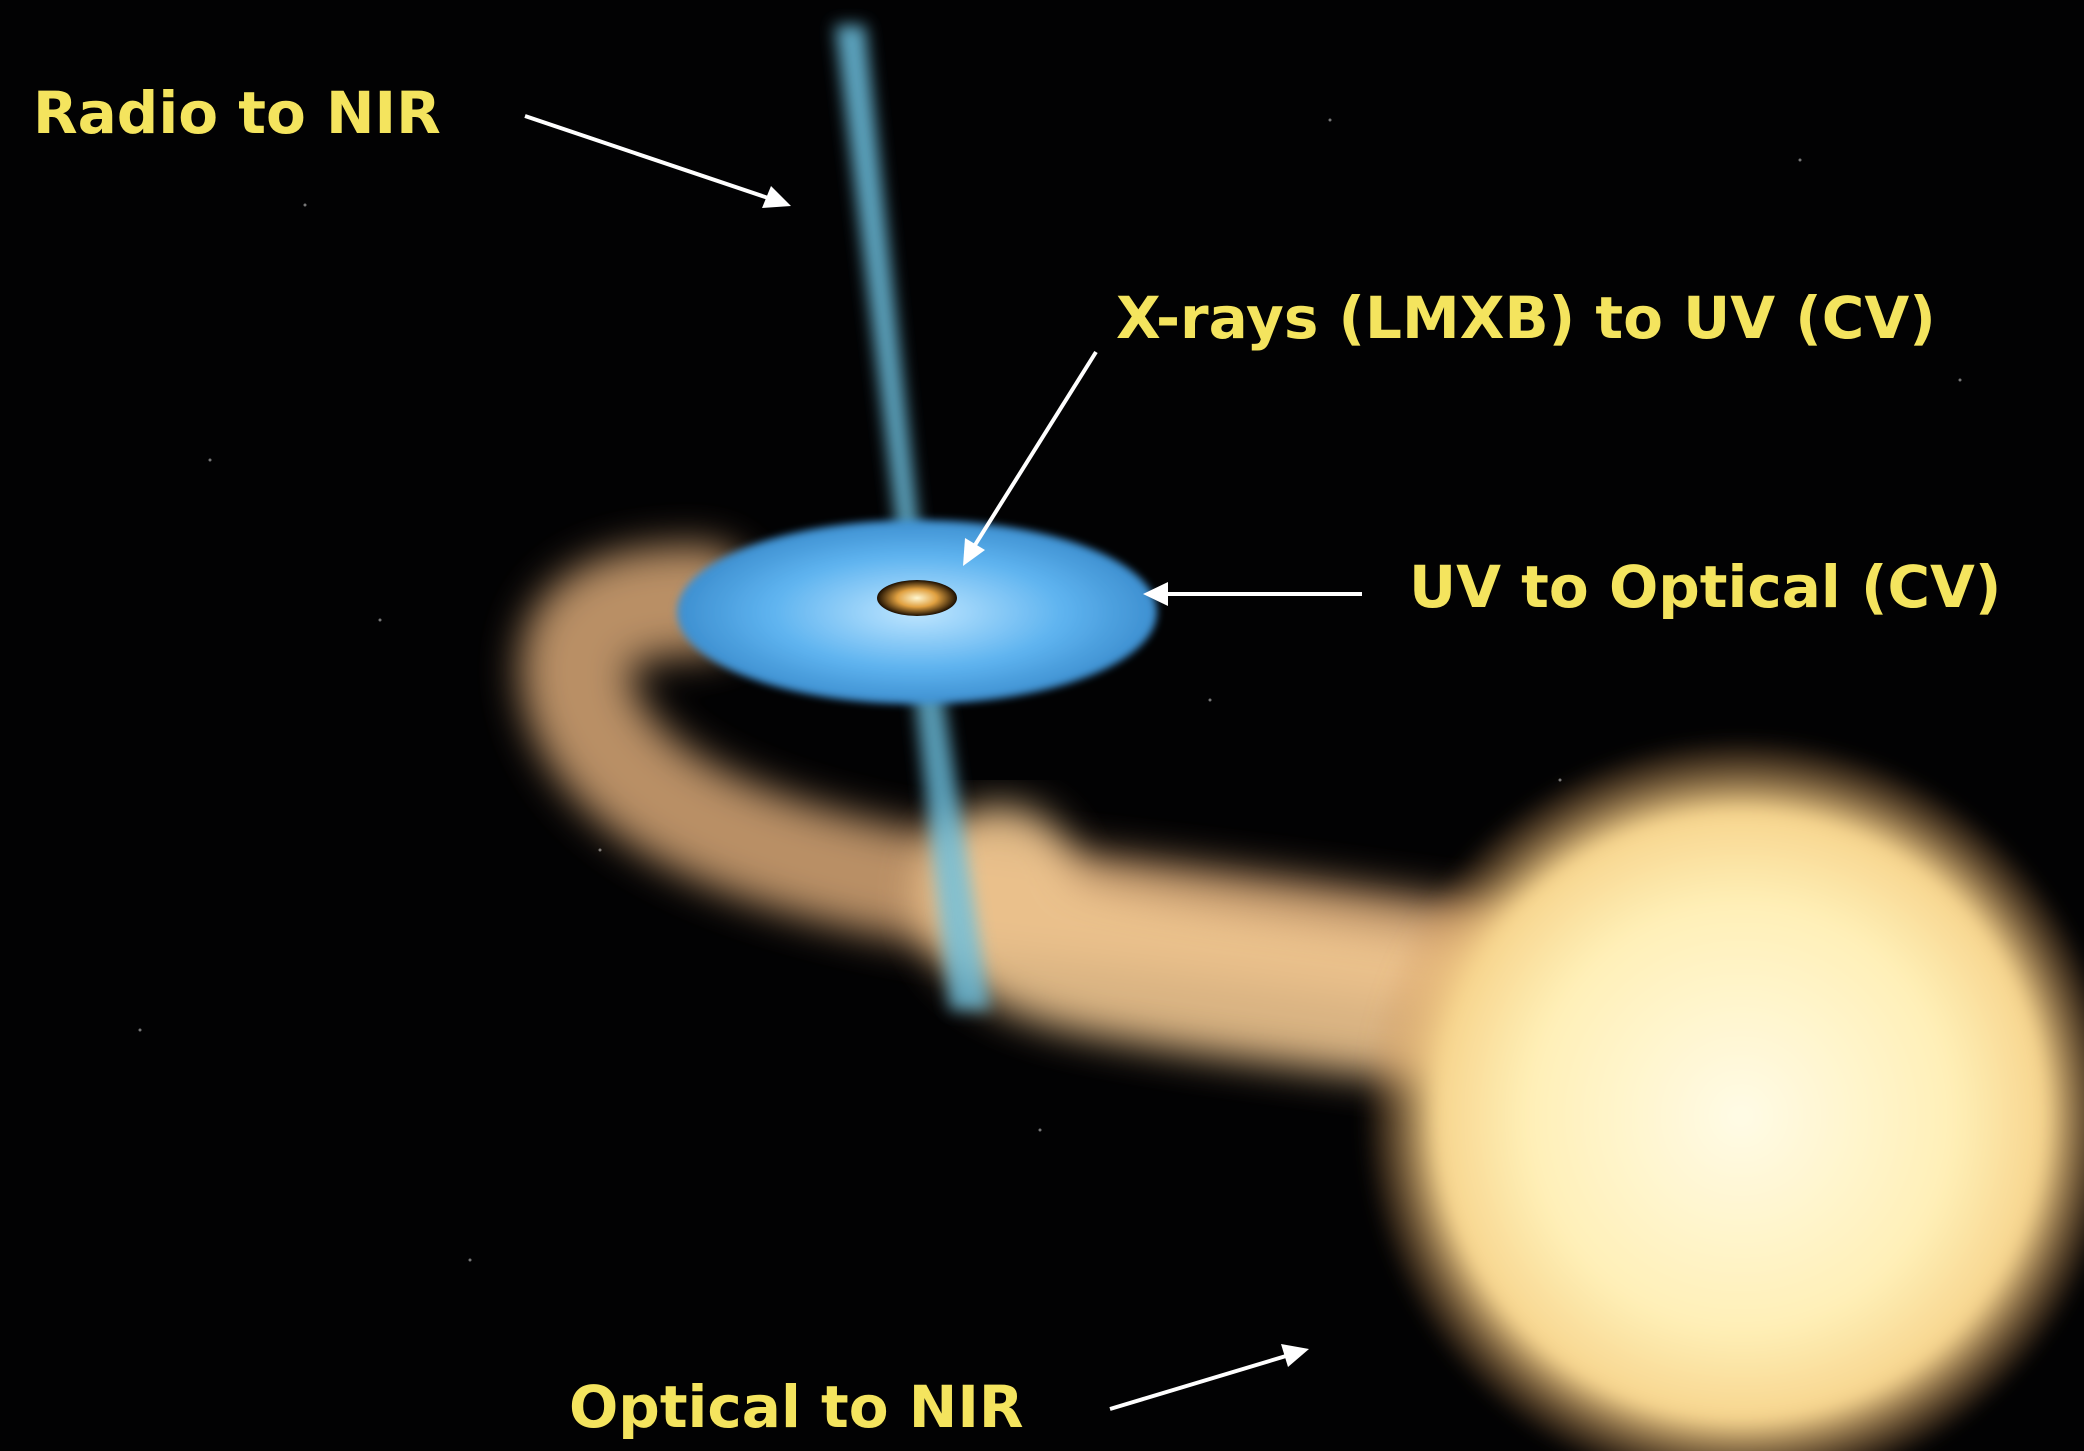  What do you see at coordinates (796, 1407) in the screenshot?
I see `label-optical: Optical to NIR` at bounding box center [796, 1407].